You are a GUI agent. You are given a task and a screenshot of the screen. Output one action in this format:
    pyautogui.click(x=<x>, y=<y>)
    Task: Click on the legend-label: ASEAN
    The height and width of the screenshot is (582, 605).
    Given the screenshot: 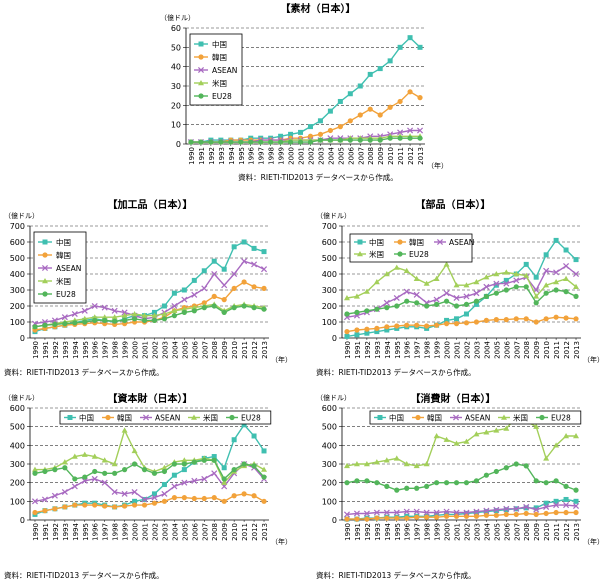 What is the action you would take?
    pyautogui.click(x=477, y=418)
    